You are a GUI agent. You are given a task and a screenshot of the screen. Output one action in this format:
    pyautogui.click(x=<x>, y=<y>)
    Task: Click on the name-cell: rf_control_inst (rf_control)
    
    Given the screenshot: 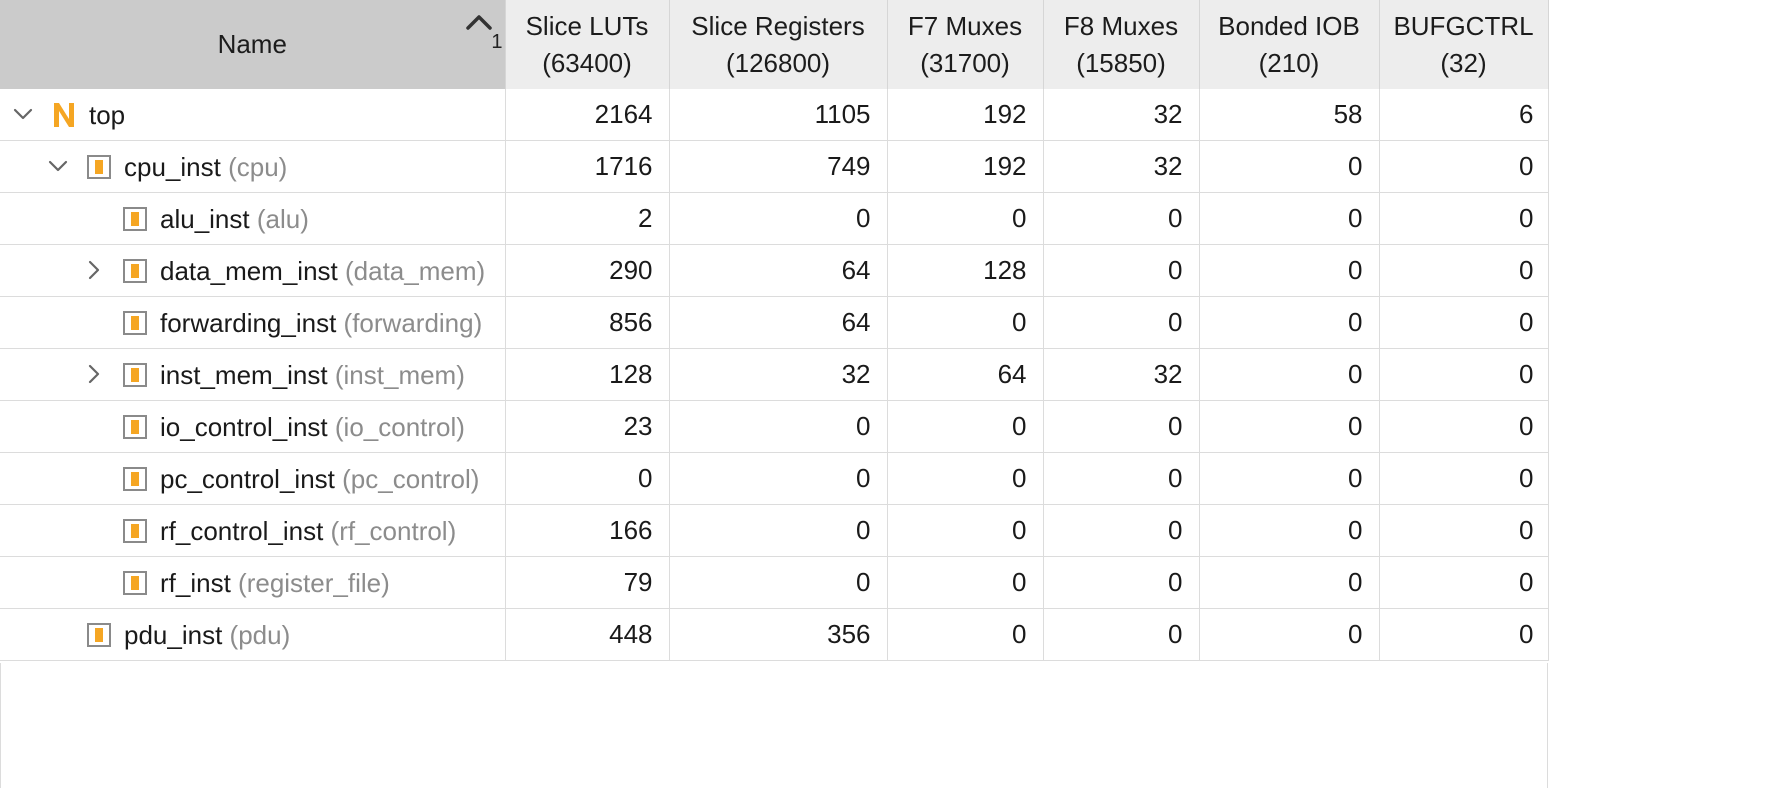 What is the action you would take?
    pyautogui.click(x=253, y=530)
    